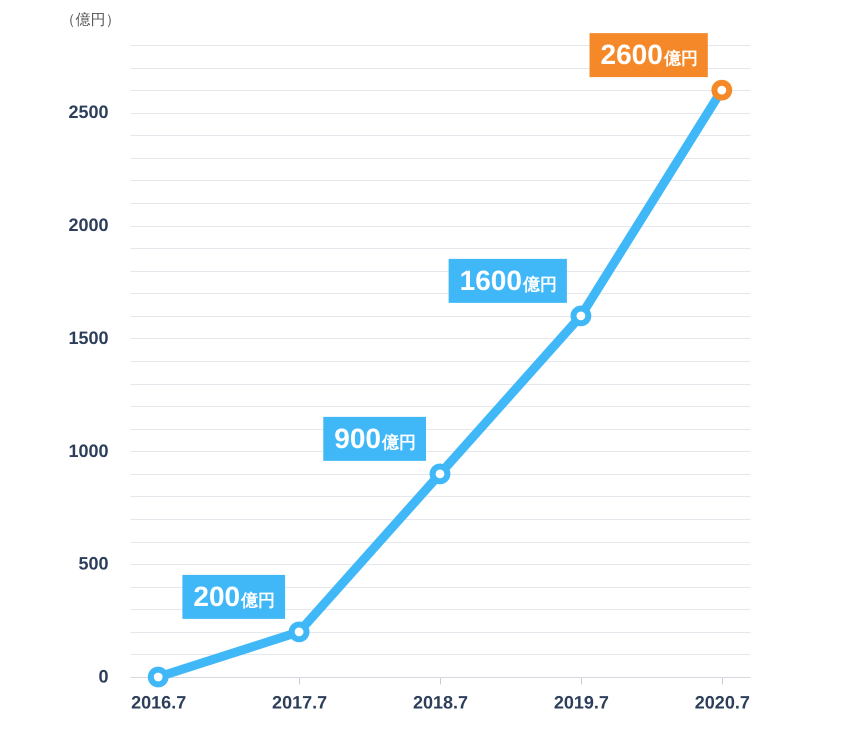 This screenshot has height=738, width=864. I want to click on x-tick-label: 2018.7, so click(440, 702).